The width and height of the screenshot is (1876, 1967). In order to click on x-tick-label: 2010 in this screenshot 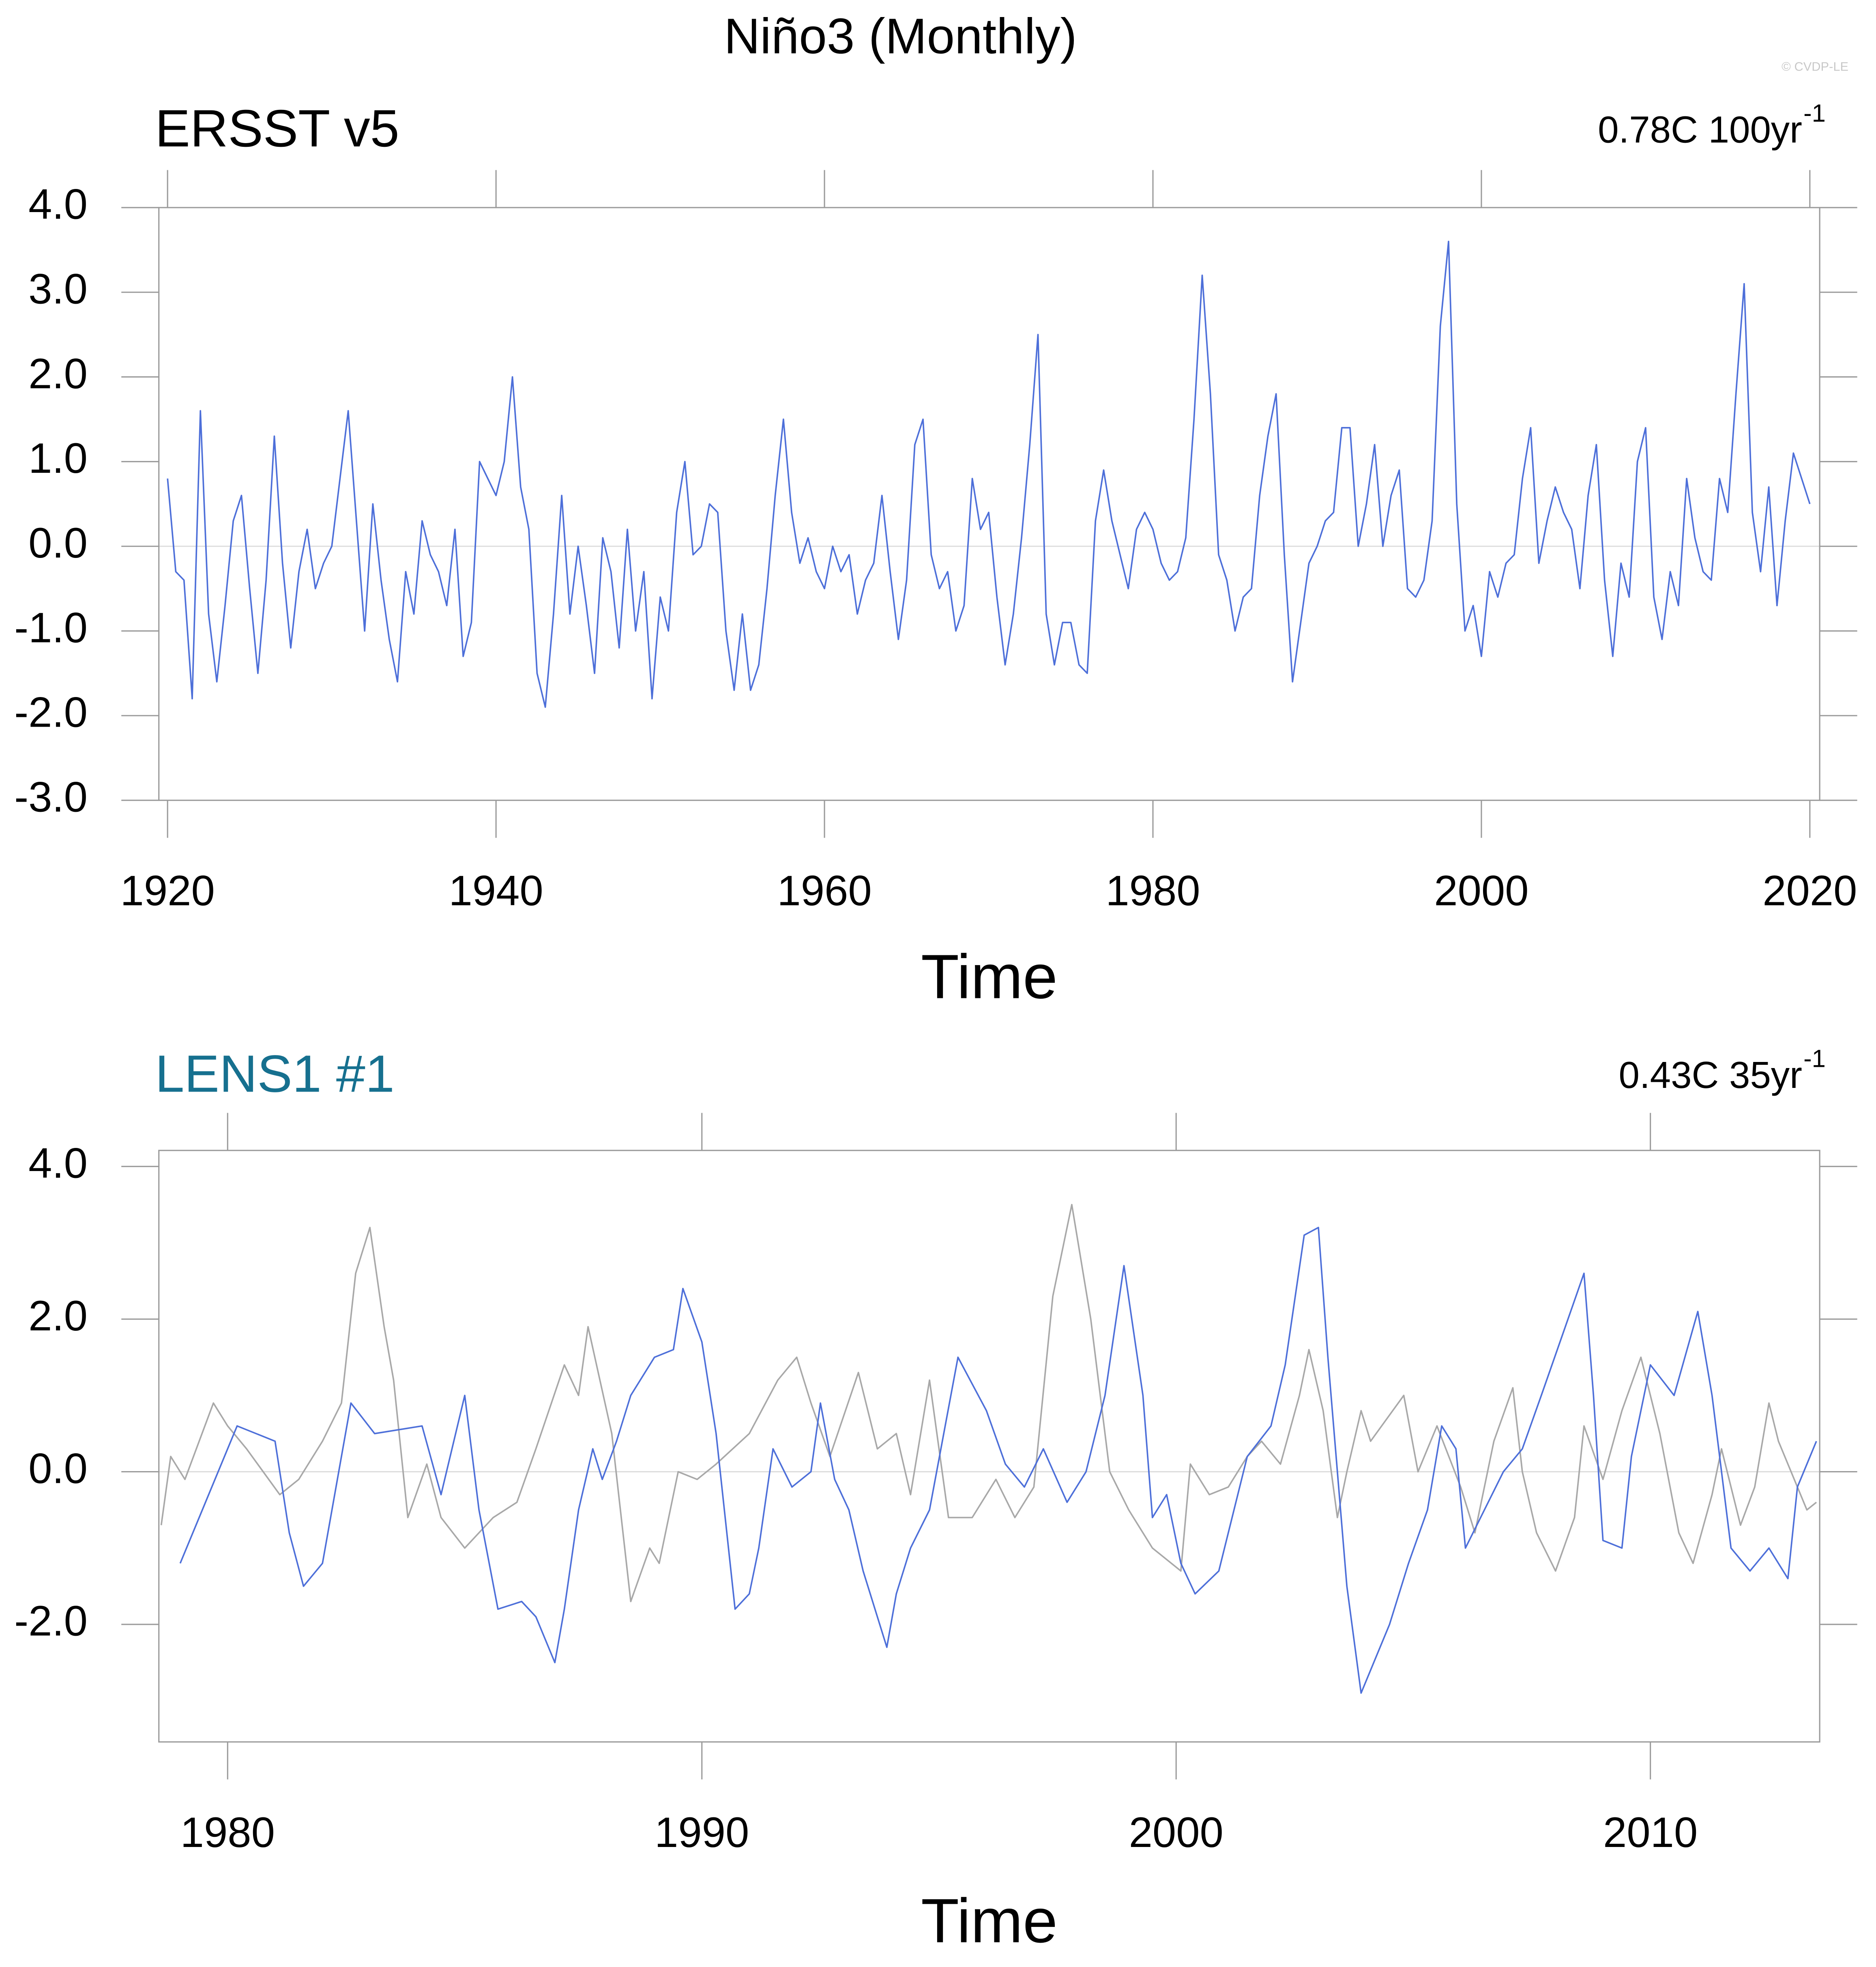, I will do `click(1650, 1833)`.